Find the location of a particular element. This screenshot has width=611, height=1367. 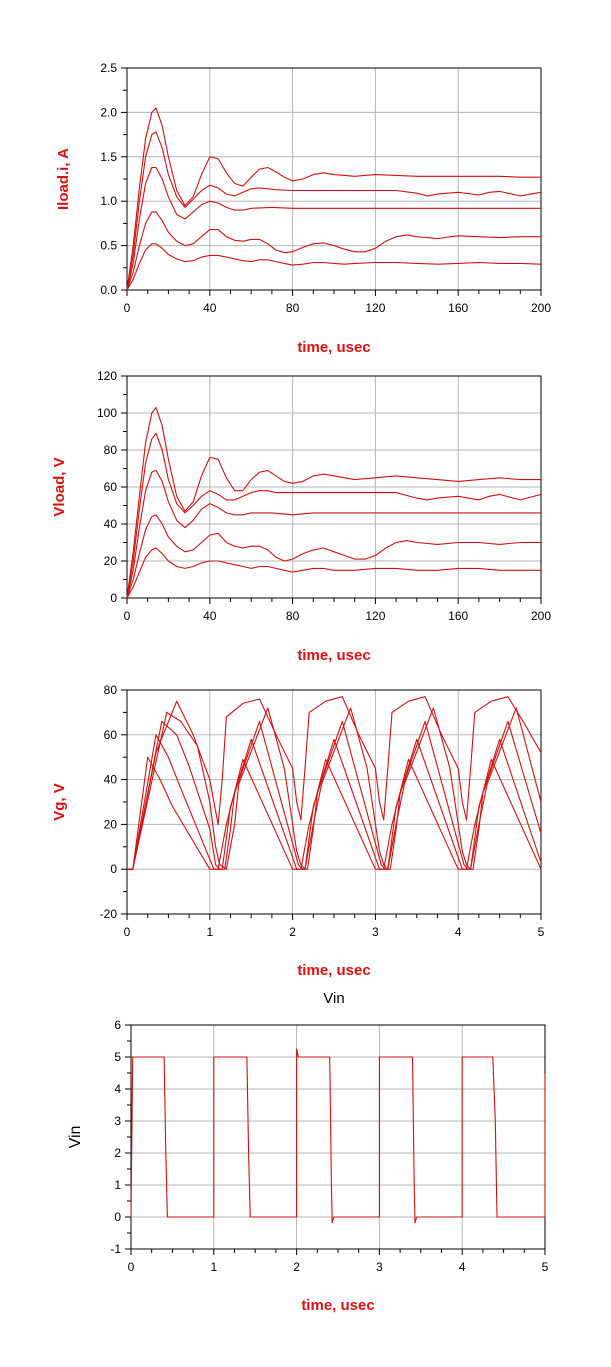

y-tick-label: 100 is located at coordinates (107, 413).